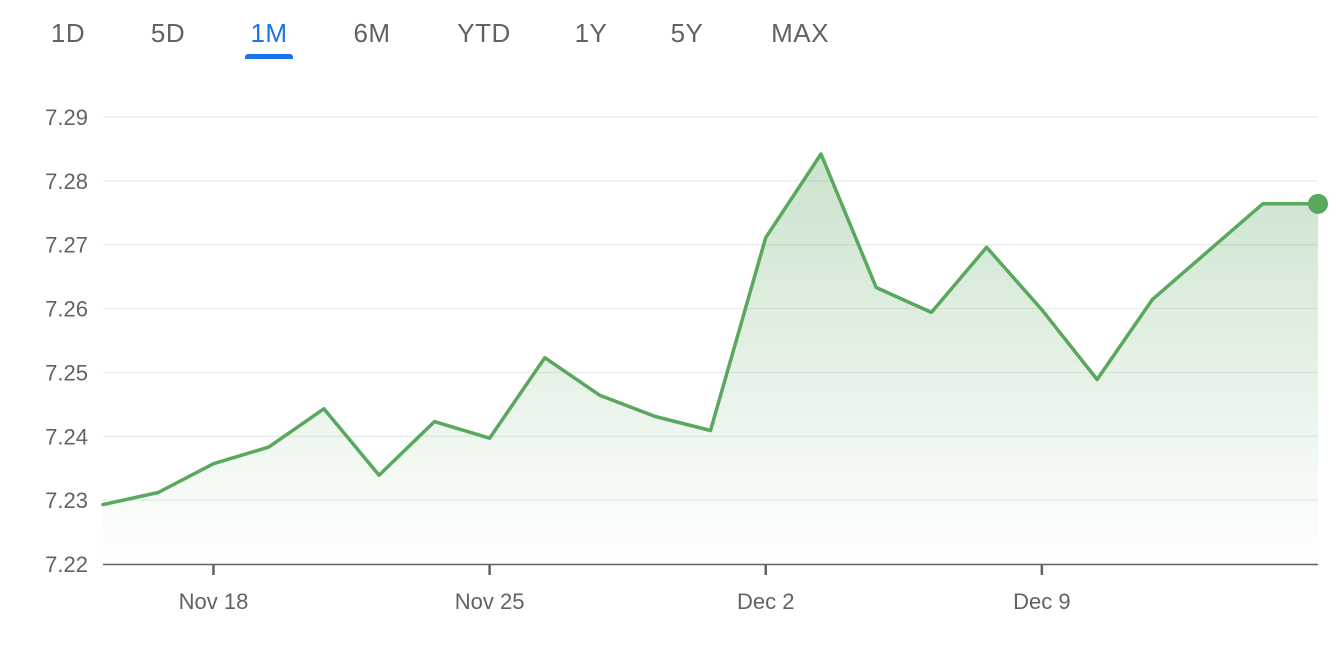  I want to click on y-tick-label: 7.29, so click(66, 117).